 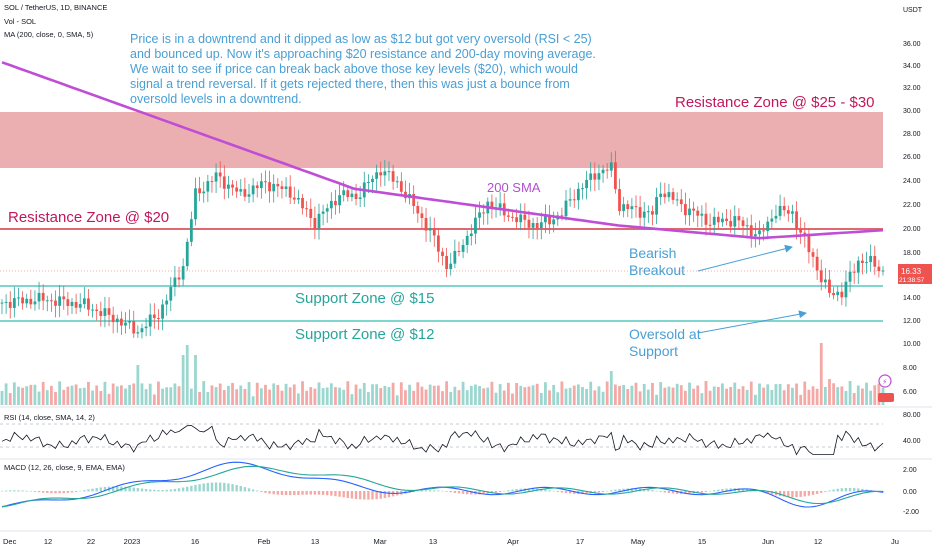 What do you see at coordinates (752, 322) in the screenshot?
I see `oversold-arrow` at bounding box center [752, 322].